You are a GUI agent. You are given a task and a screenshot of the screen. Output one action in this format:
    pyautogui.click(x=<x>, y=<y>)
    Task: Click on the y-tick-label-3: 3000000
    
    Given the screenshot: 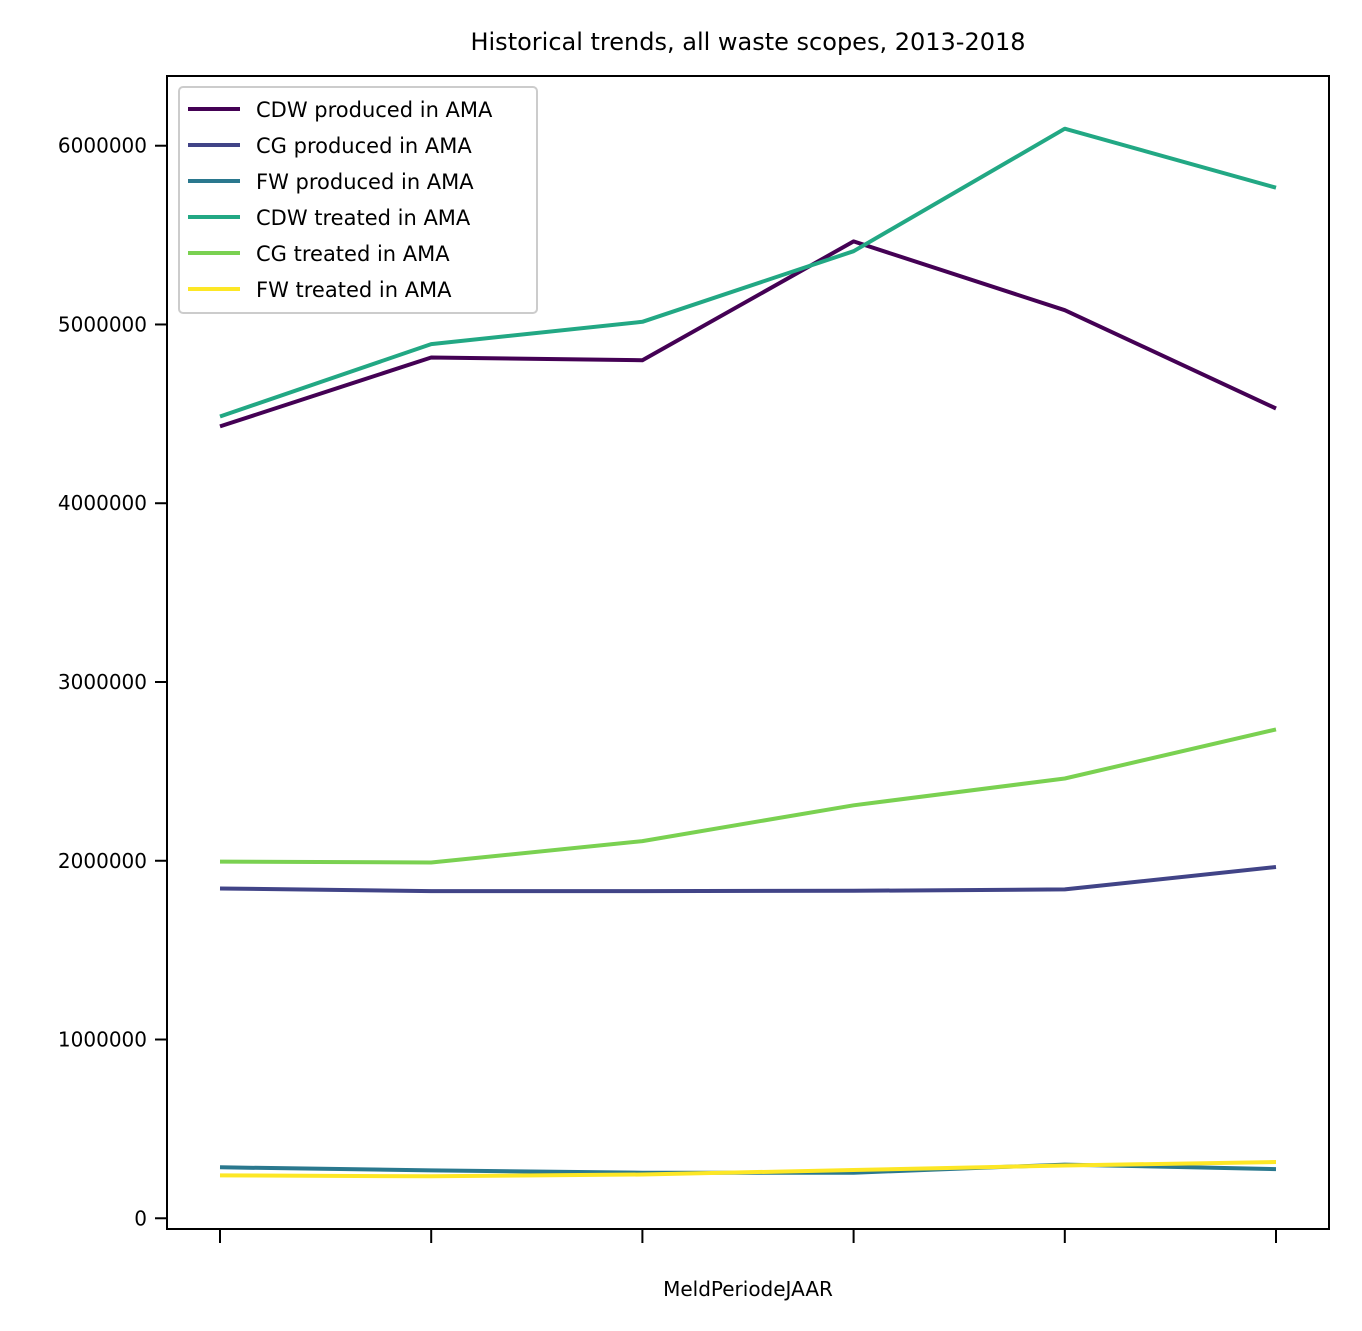 What is the action you would take?
    pyautogui.click(x=102, y=682)
    